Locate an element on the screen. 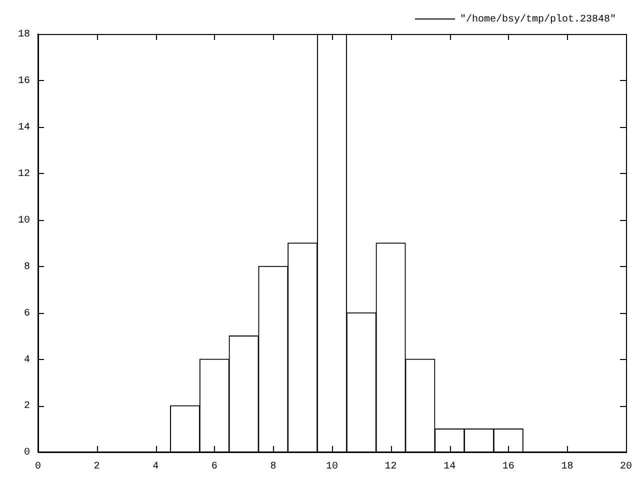 The height and width of the screenshot is (480, 640). y-tick-label: 4 is located at coordinates (27, 360).